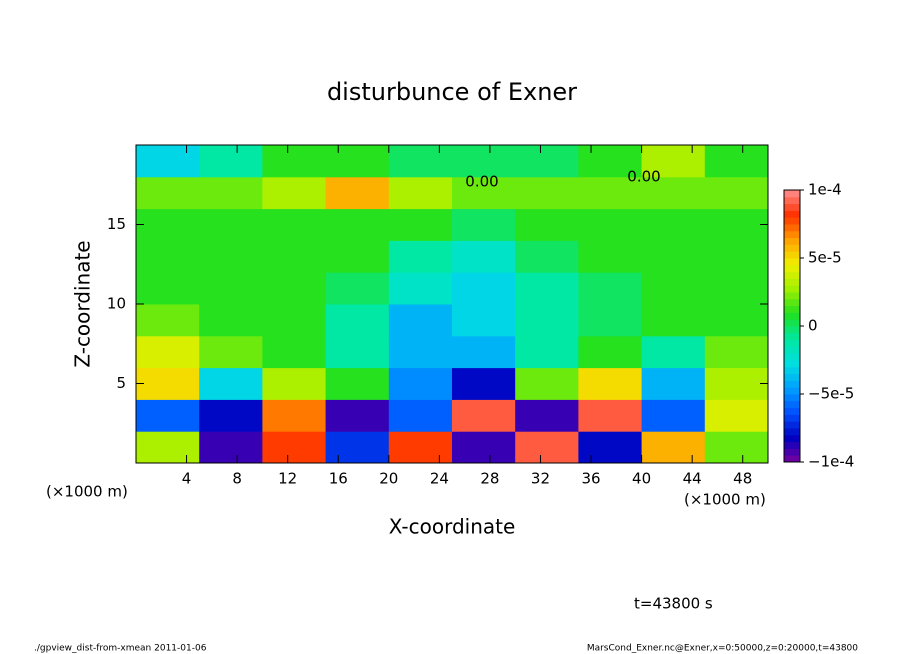 The width and height of the screenshot is (904, 654). I want to click on colorbar-tick-label: −1e-4, so click(831, 462).